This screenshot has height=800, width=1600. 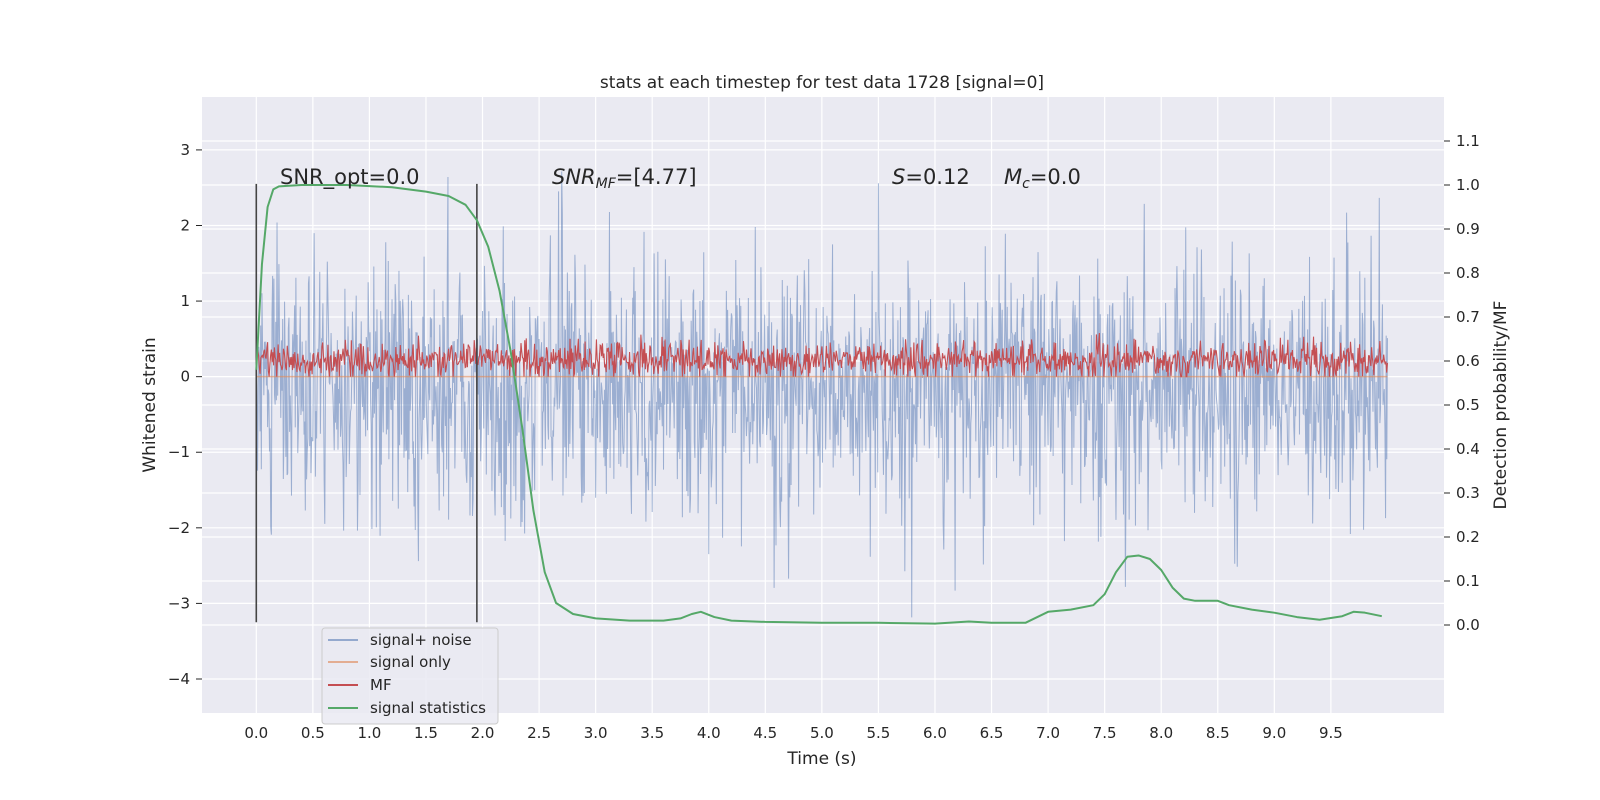 What do you see at coordinates (421, 640) in the screenshot?
I see `legend-label-signal-noise: signal+ noise` at bounding box center [421, 640].